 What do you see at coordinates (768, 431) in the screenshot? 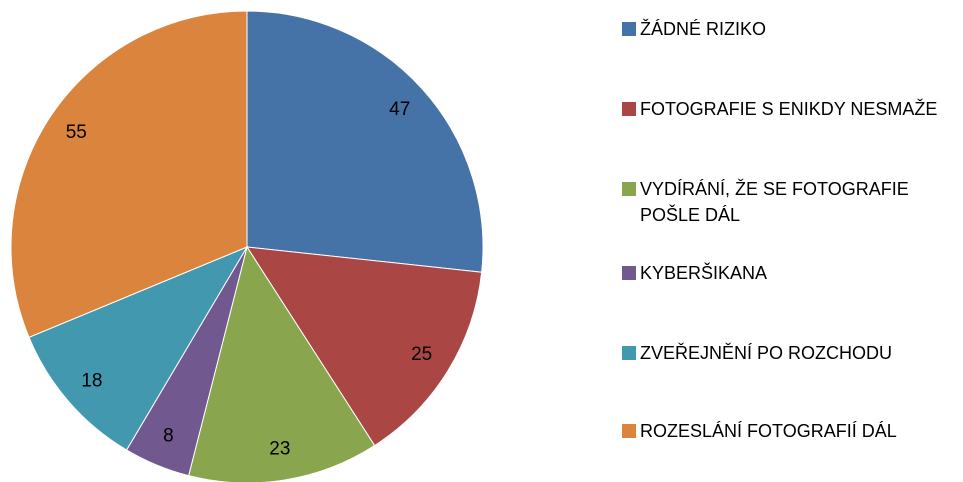
I see `legend-label: ROZESLÁNÍ FOTOGRAFIÍ DÁL` at bounding box center [768, 431].